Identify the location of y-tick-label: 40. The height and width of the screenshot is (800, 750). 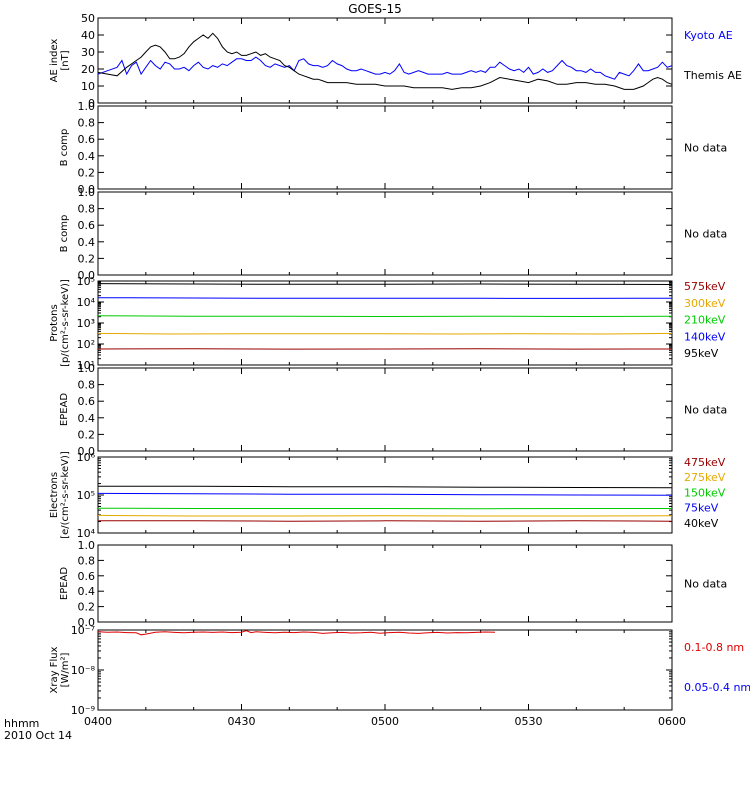
(88, 35).